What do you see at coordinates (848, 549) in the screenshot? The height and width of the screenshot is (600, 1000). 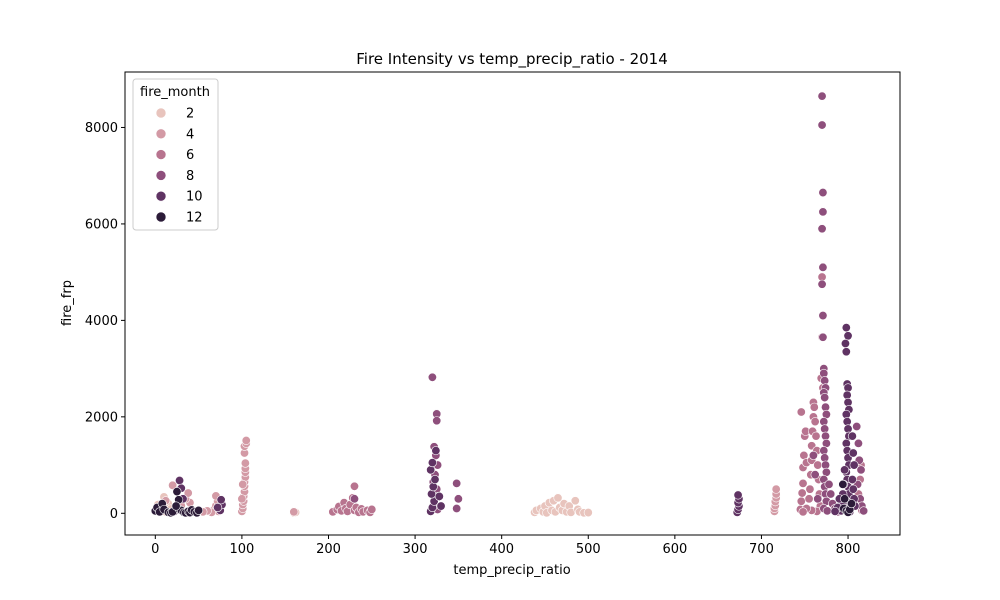 I see `x-tick-label: 800` at bounding box center [848, 549].